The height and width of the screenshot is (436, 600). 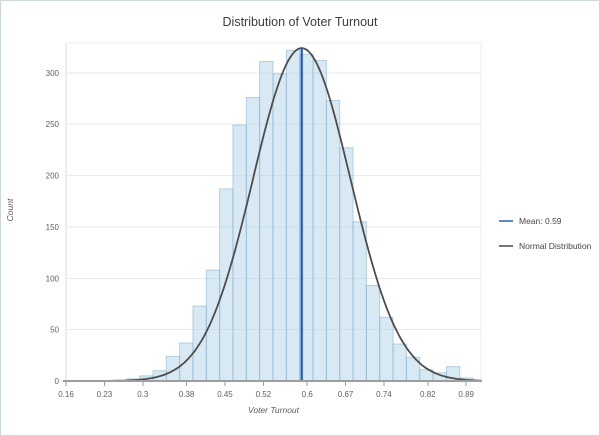 What do you see at coordinates (506, 221) in the screenshot?
I see `mean-line-swatch-icon` at bounding box center [506, 221].